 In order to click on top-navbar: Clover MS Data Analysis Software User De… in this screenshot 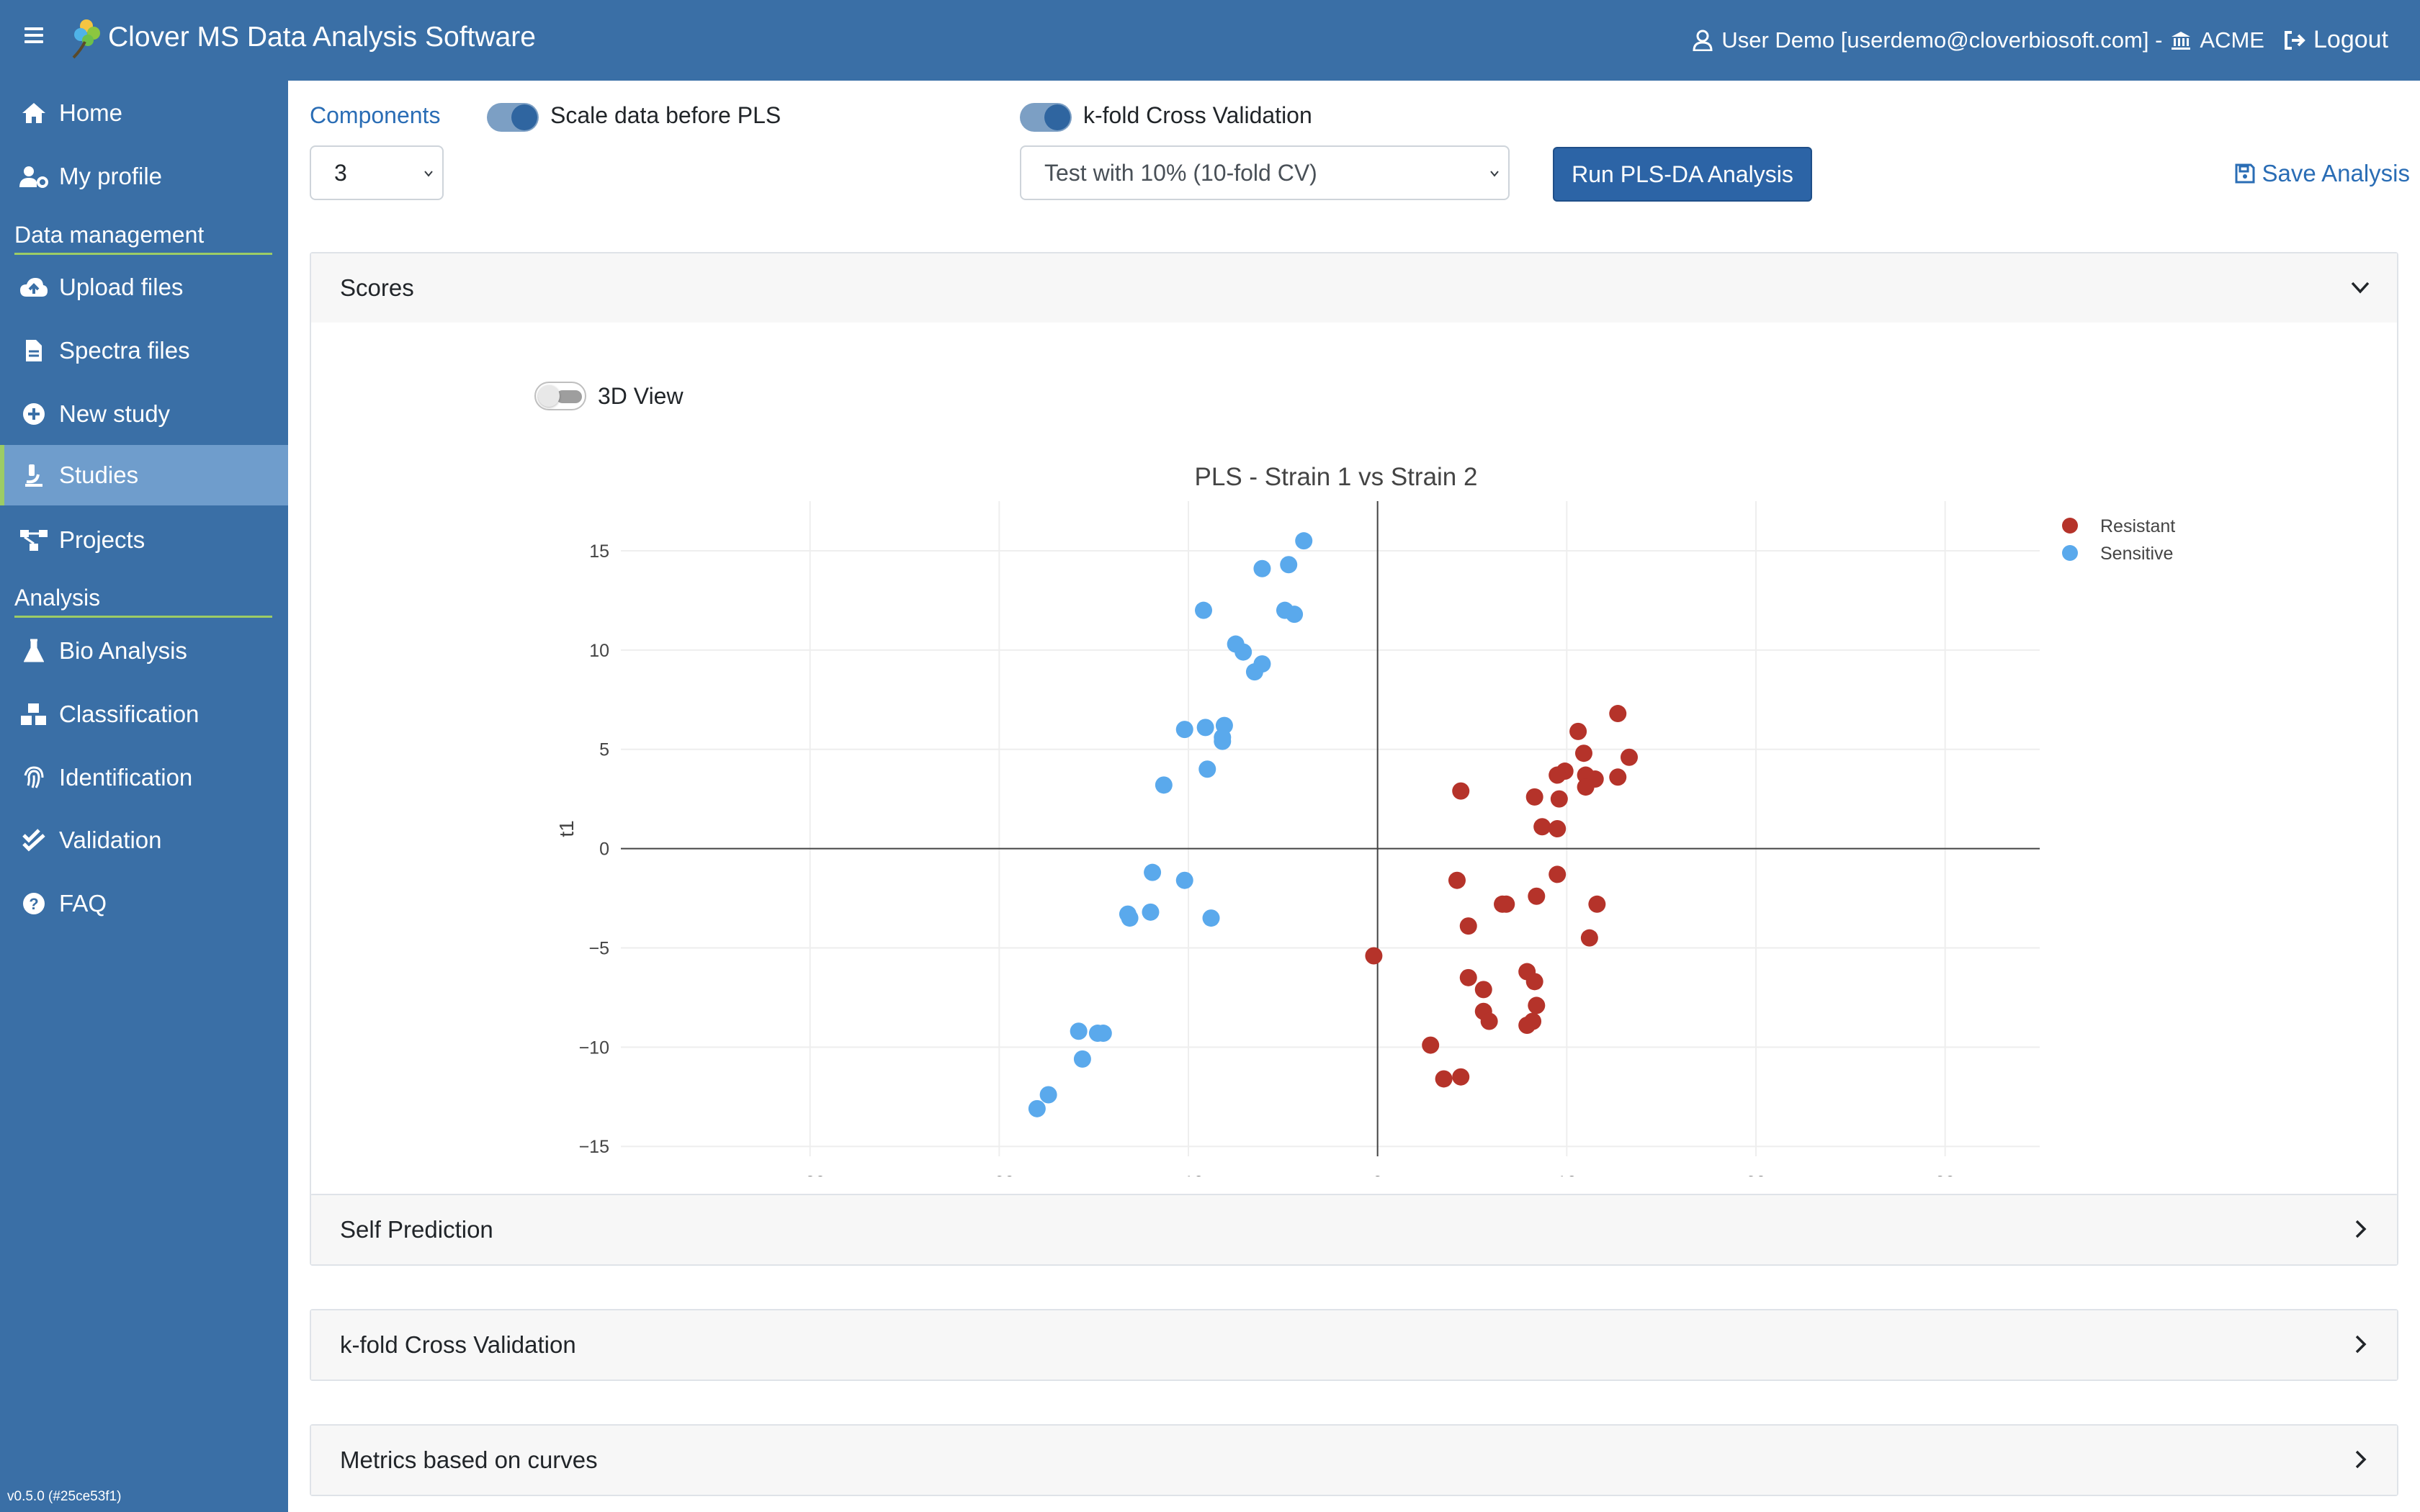, I will do `click(1210, 40)`.